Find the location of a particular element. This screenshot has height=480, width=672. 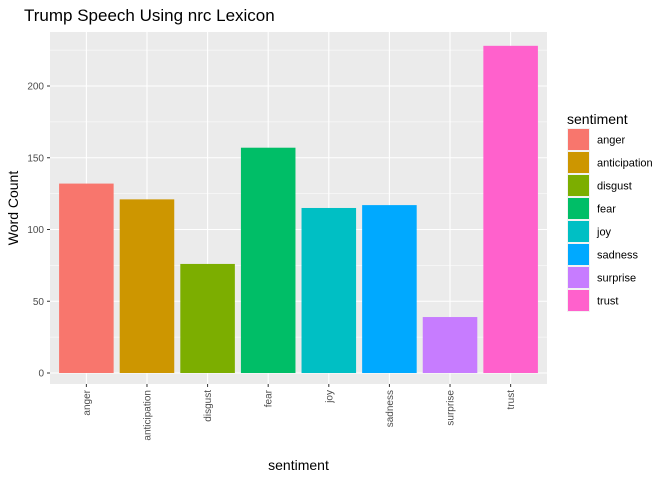

y-tick-label: 100 is located at coordinates (35, 230).